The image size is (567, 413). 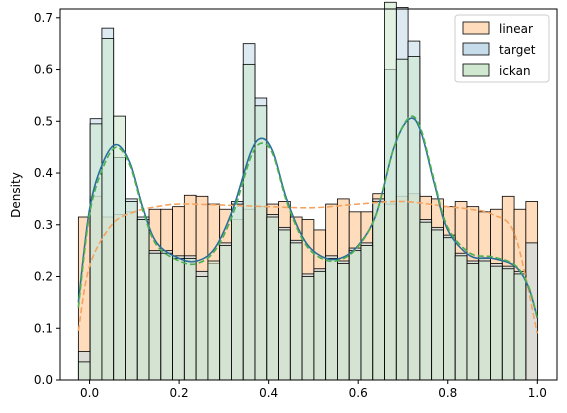 I want to click on x-tick-label: 0.2, so click(x=179, y=393).